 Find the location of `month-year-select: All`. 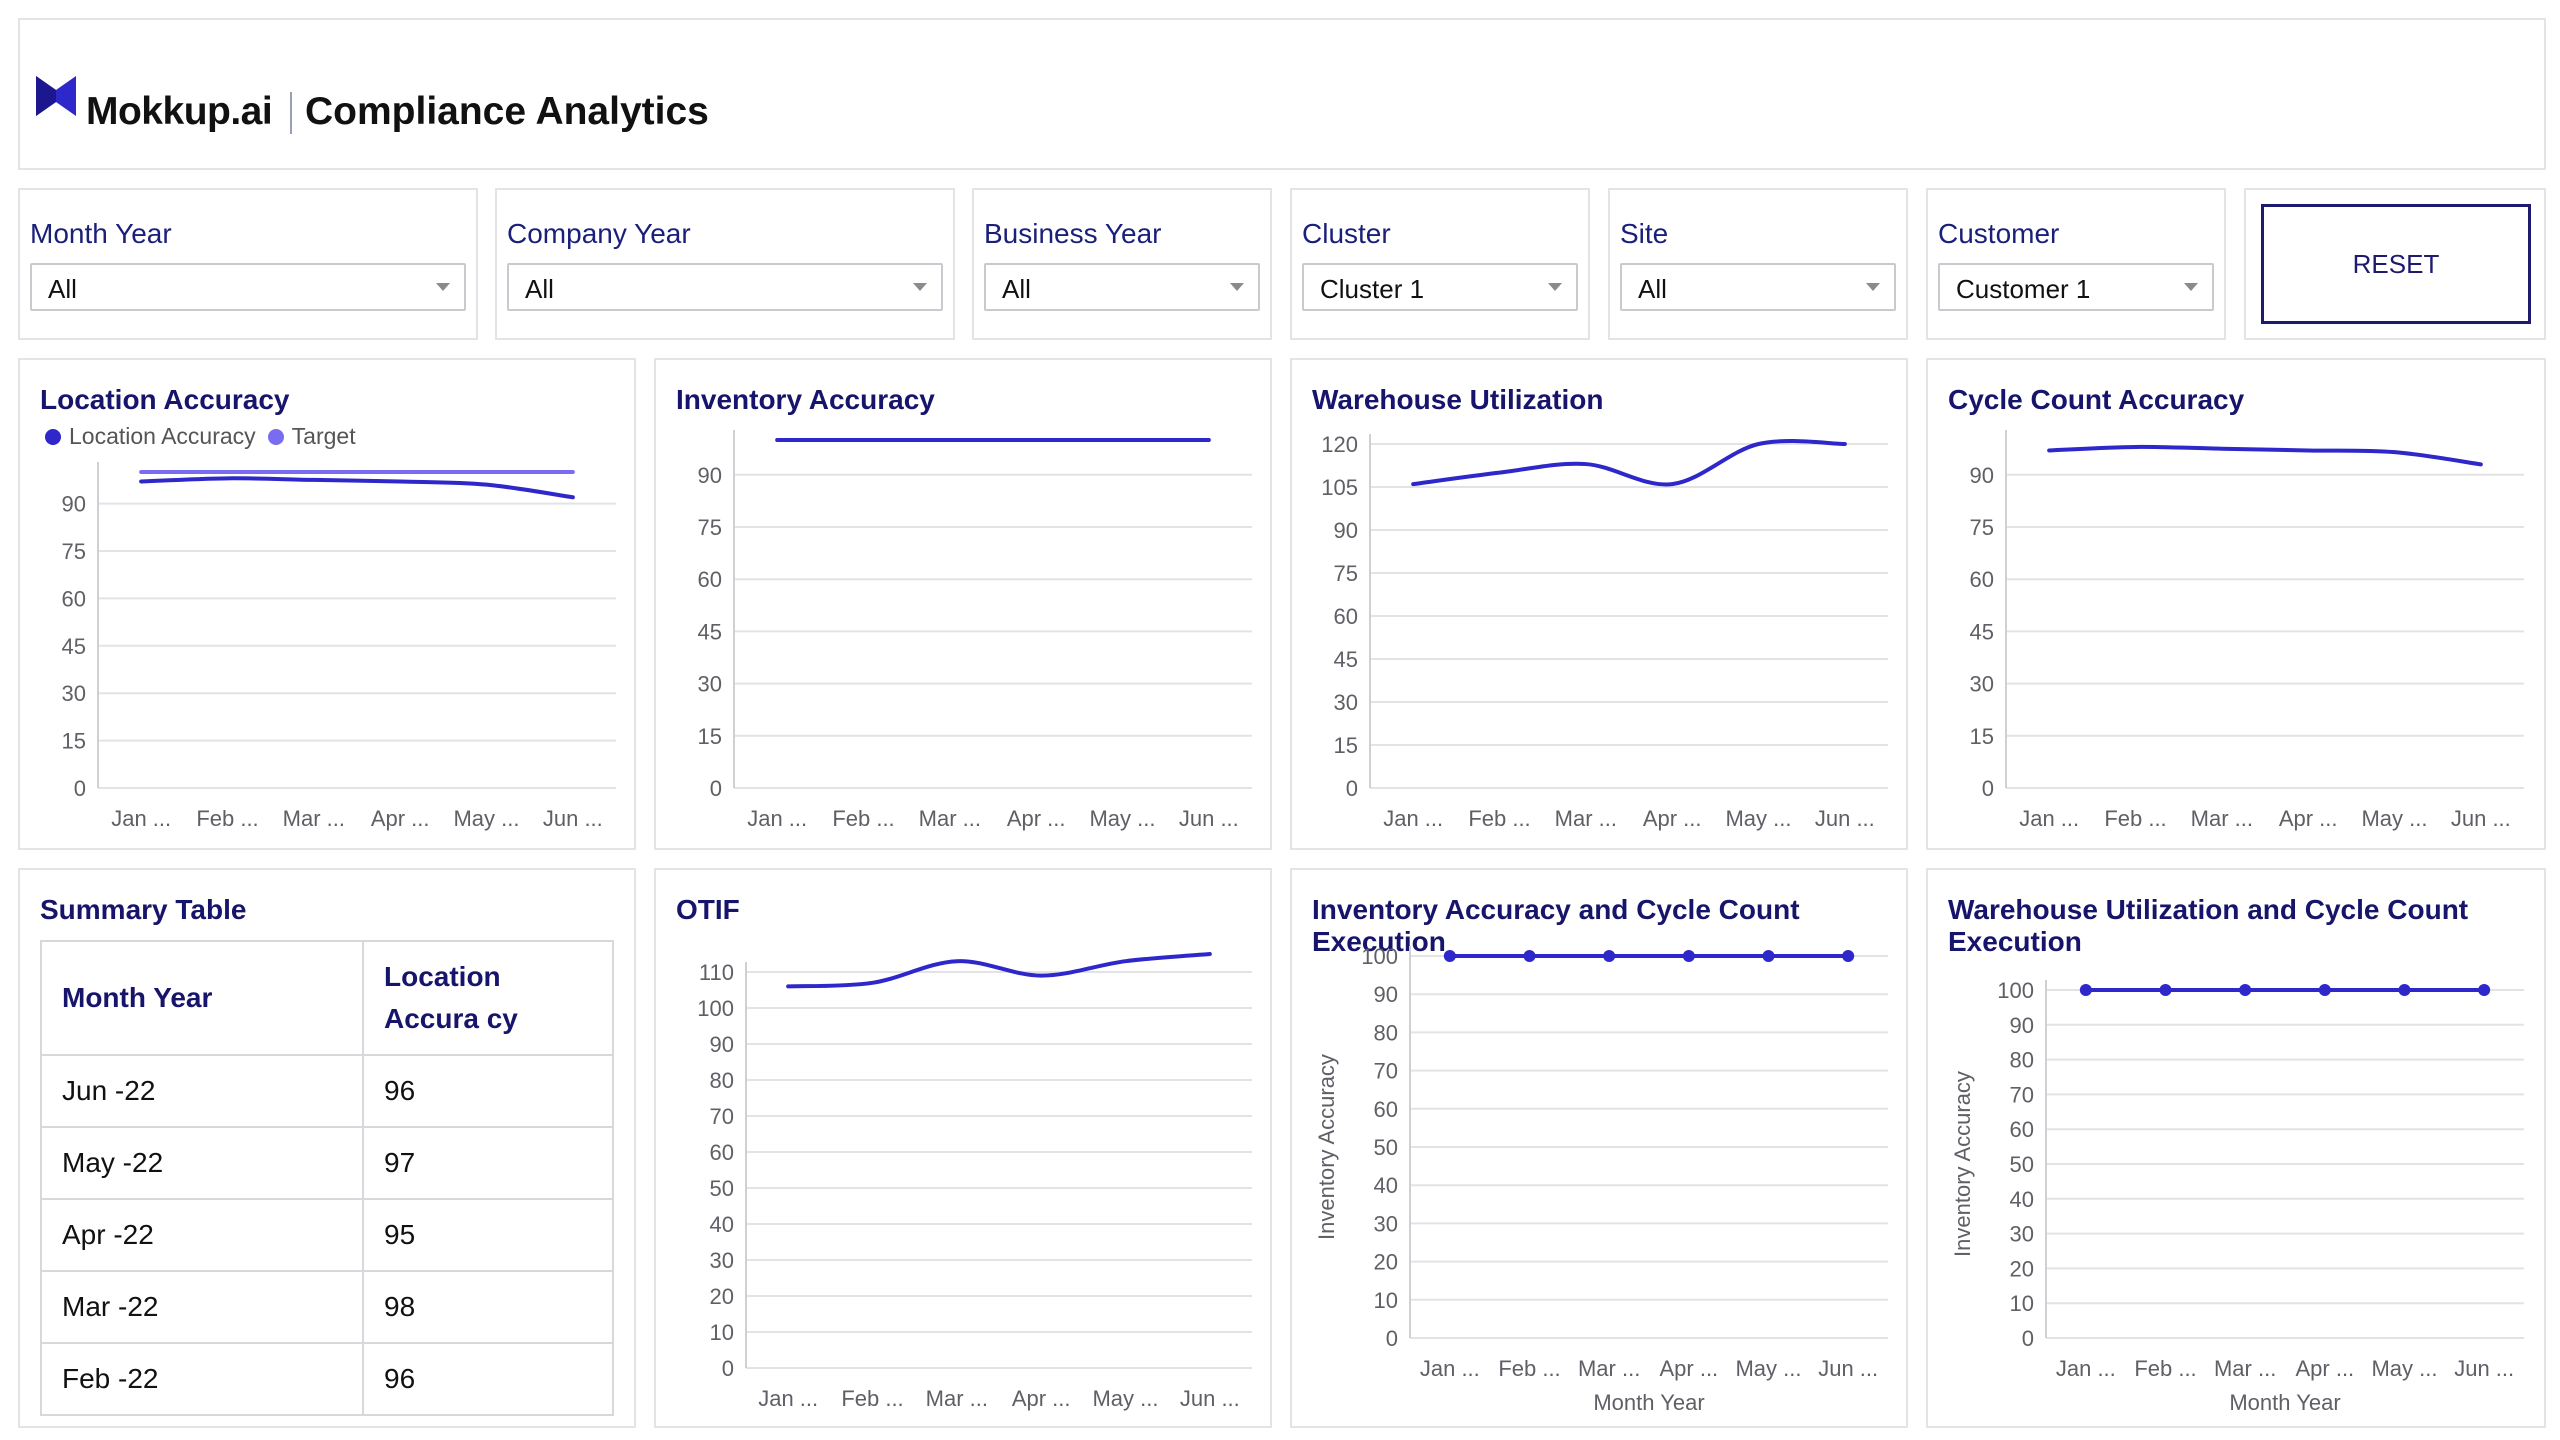

month-year-select: All is located at coordinates (248, 287).